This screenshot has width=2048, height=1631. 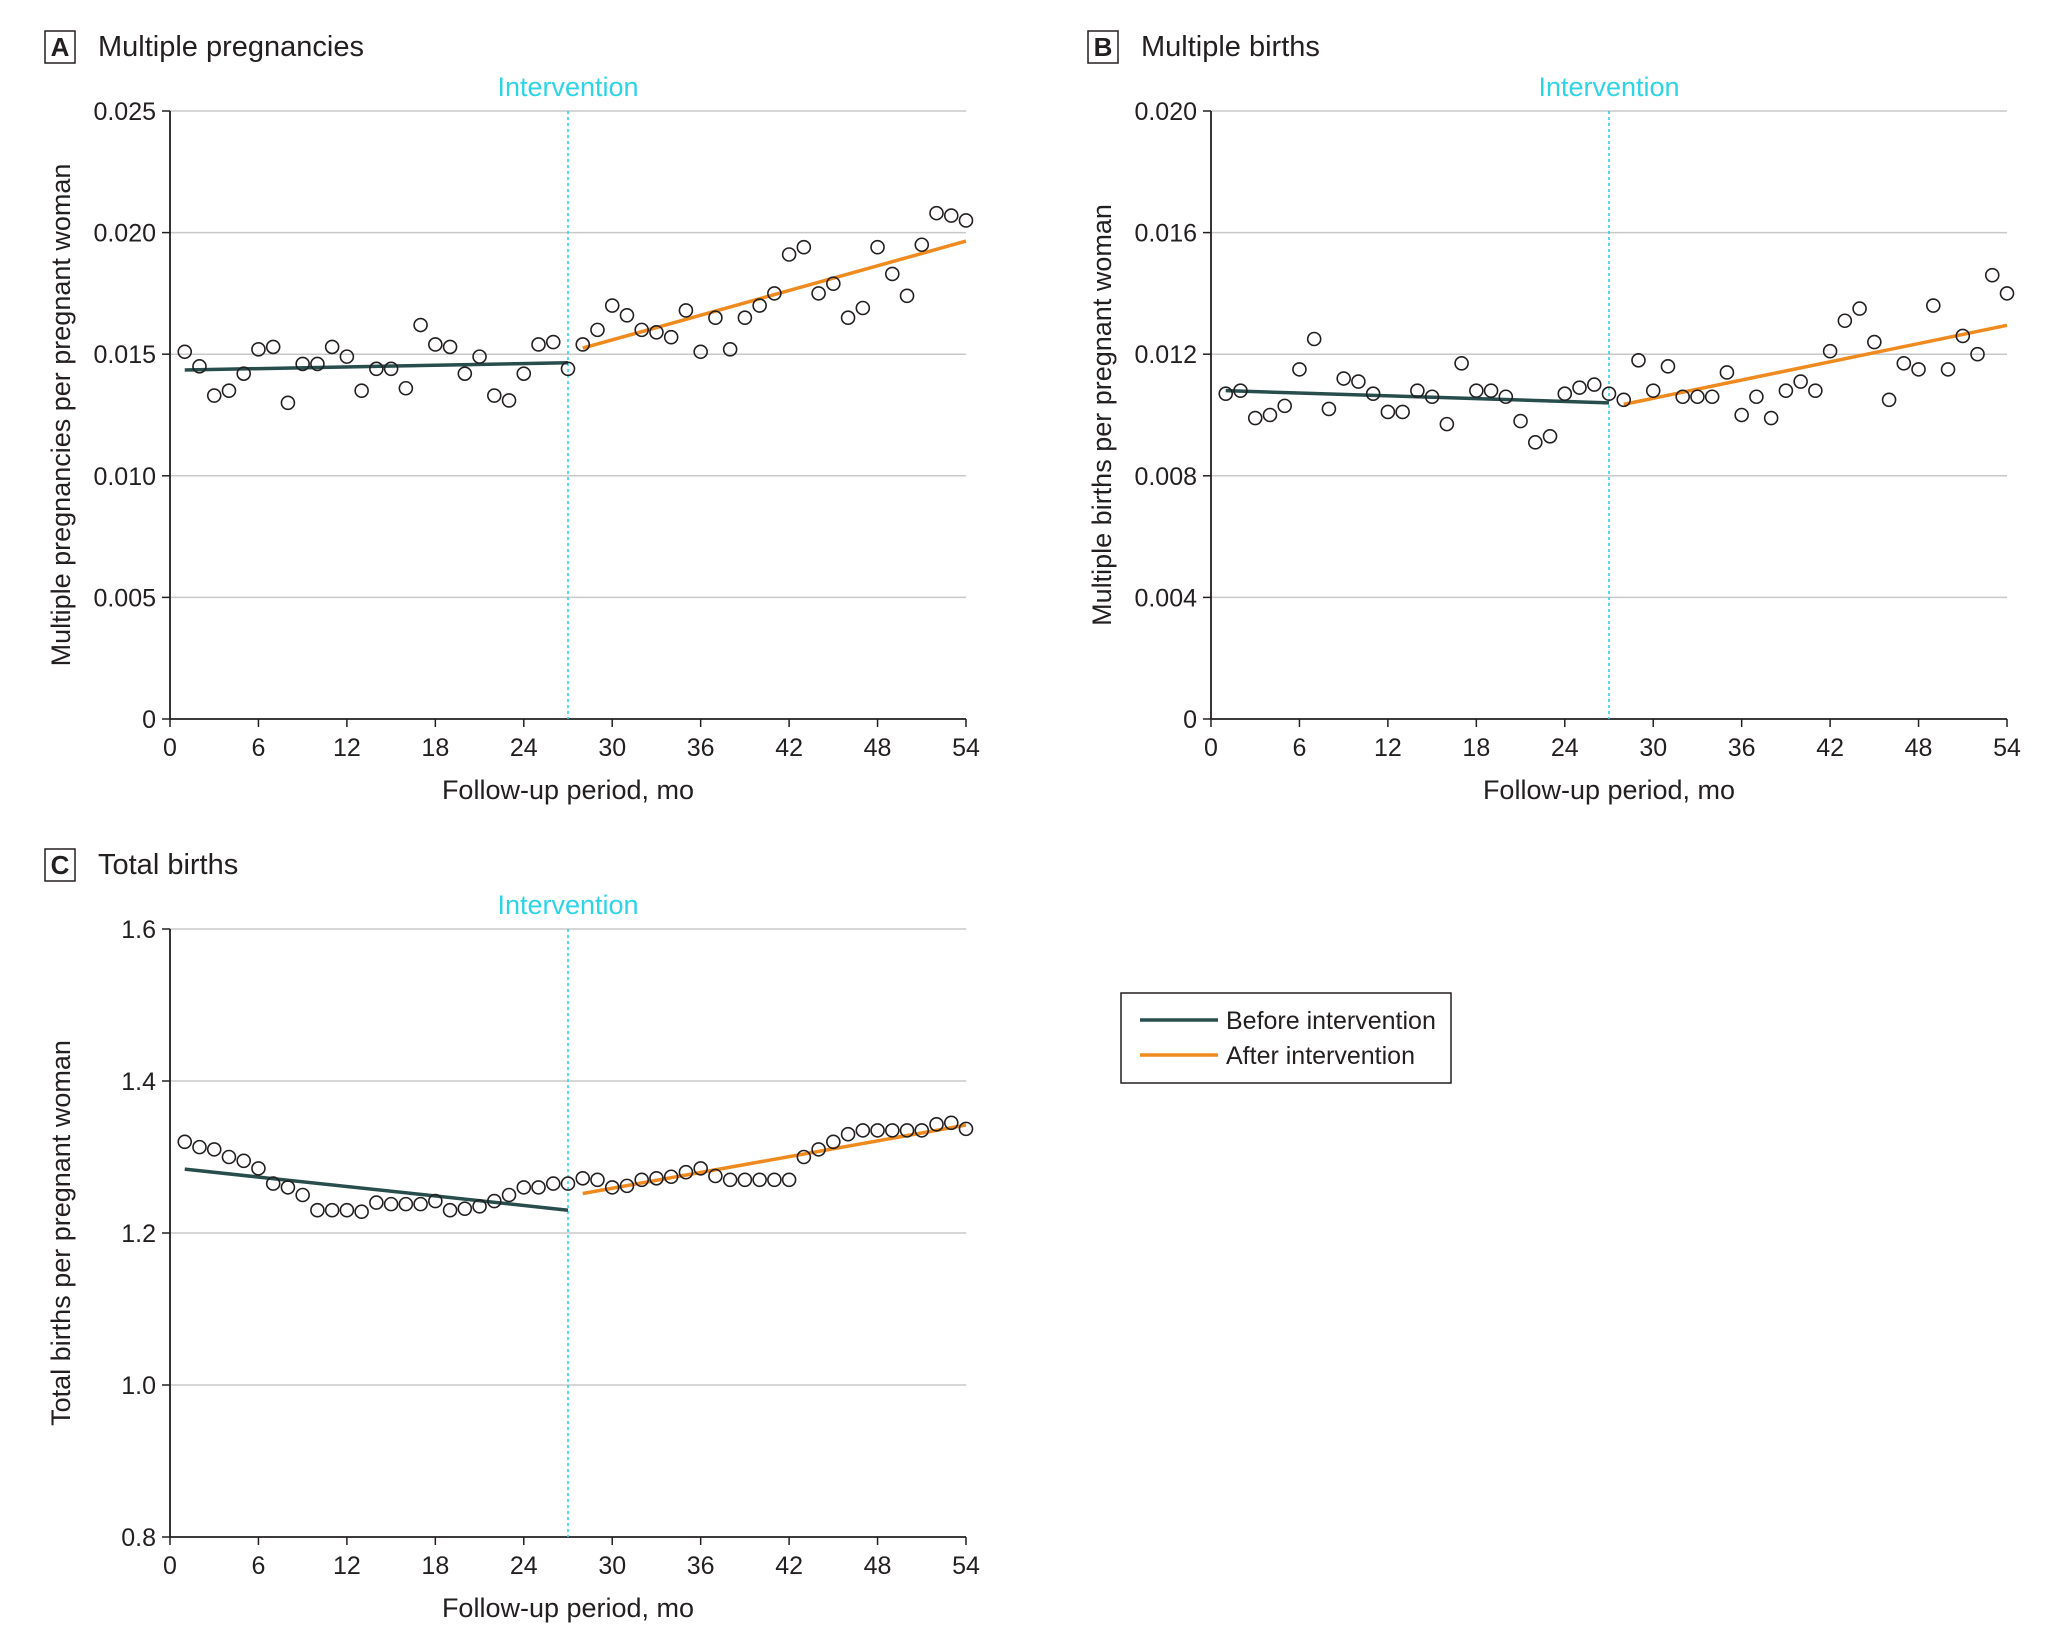 What do you see at coordinates (1320, 1056) in the screenshot?
I see `legend-label-after: After intervention` at bounding box center [1320, 1056].